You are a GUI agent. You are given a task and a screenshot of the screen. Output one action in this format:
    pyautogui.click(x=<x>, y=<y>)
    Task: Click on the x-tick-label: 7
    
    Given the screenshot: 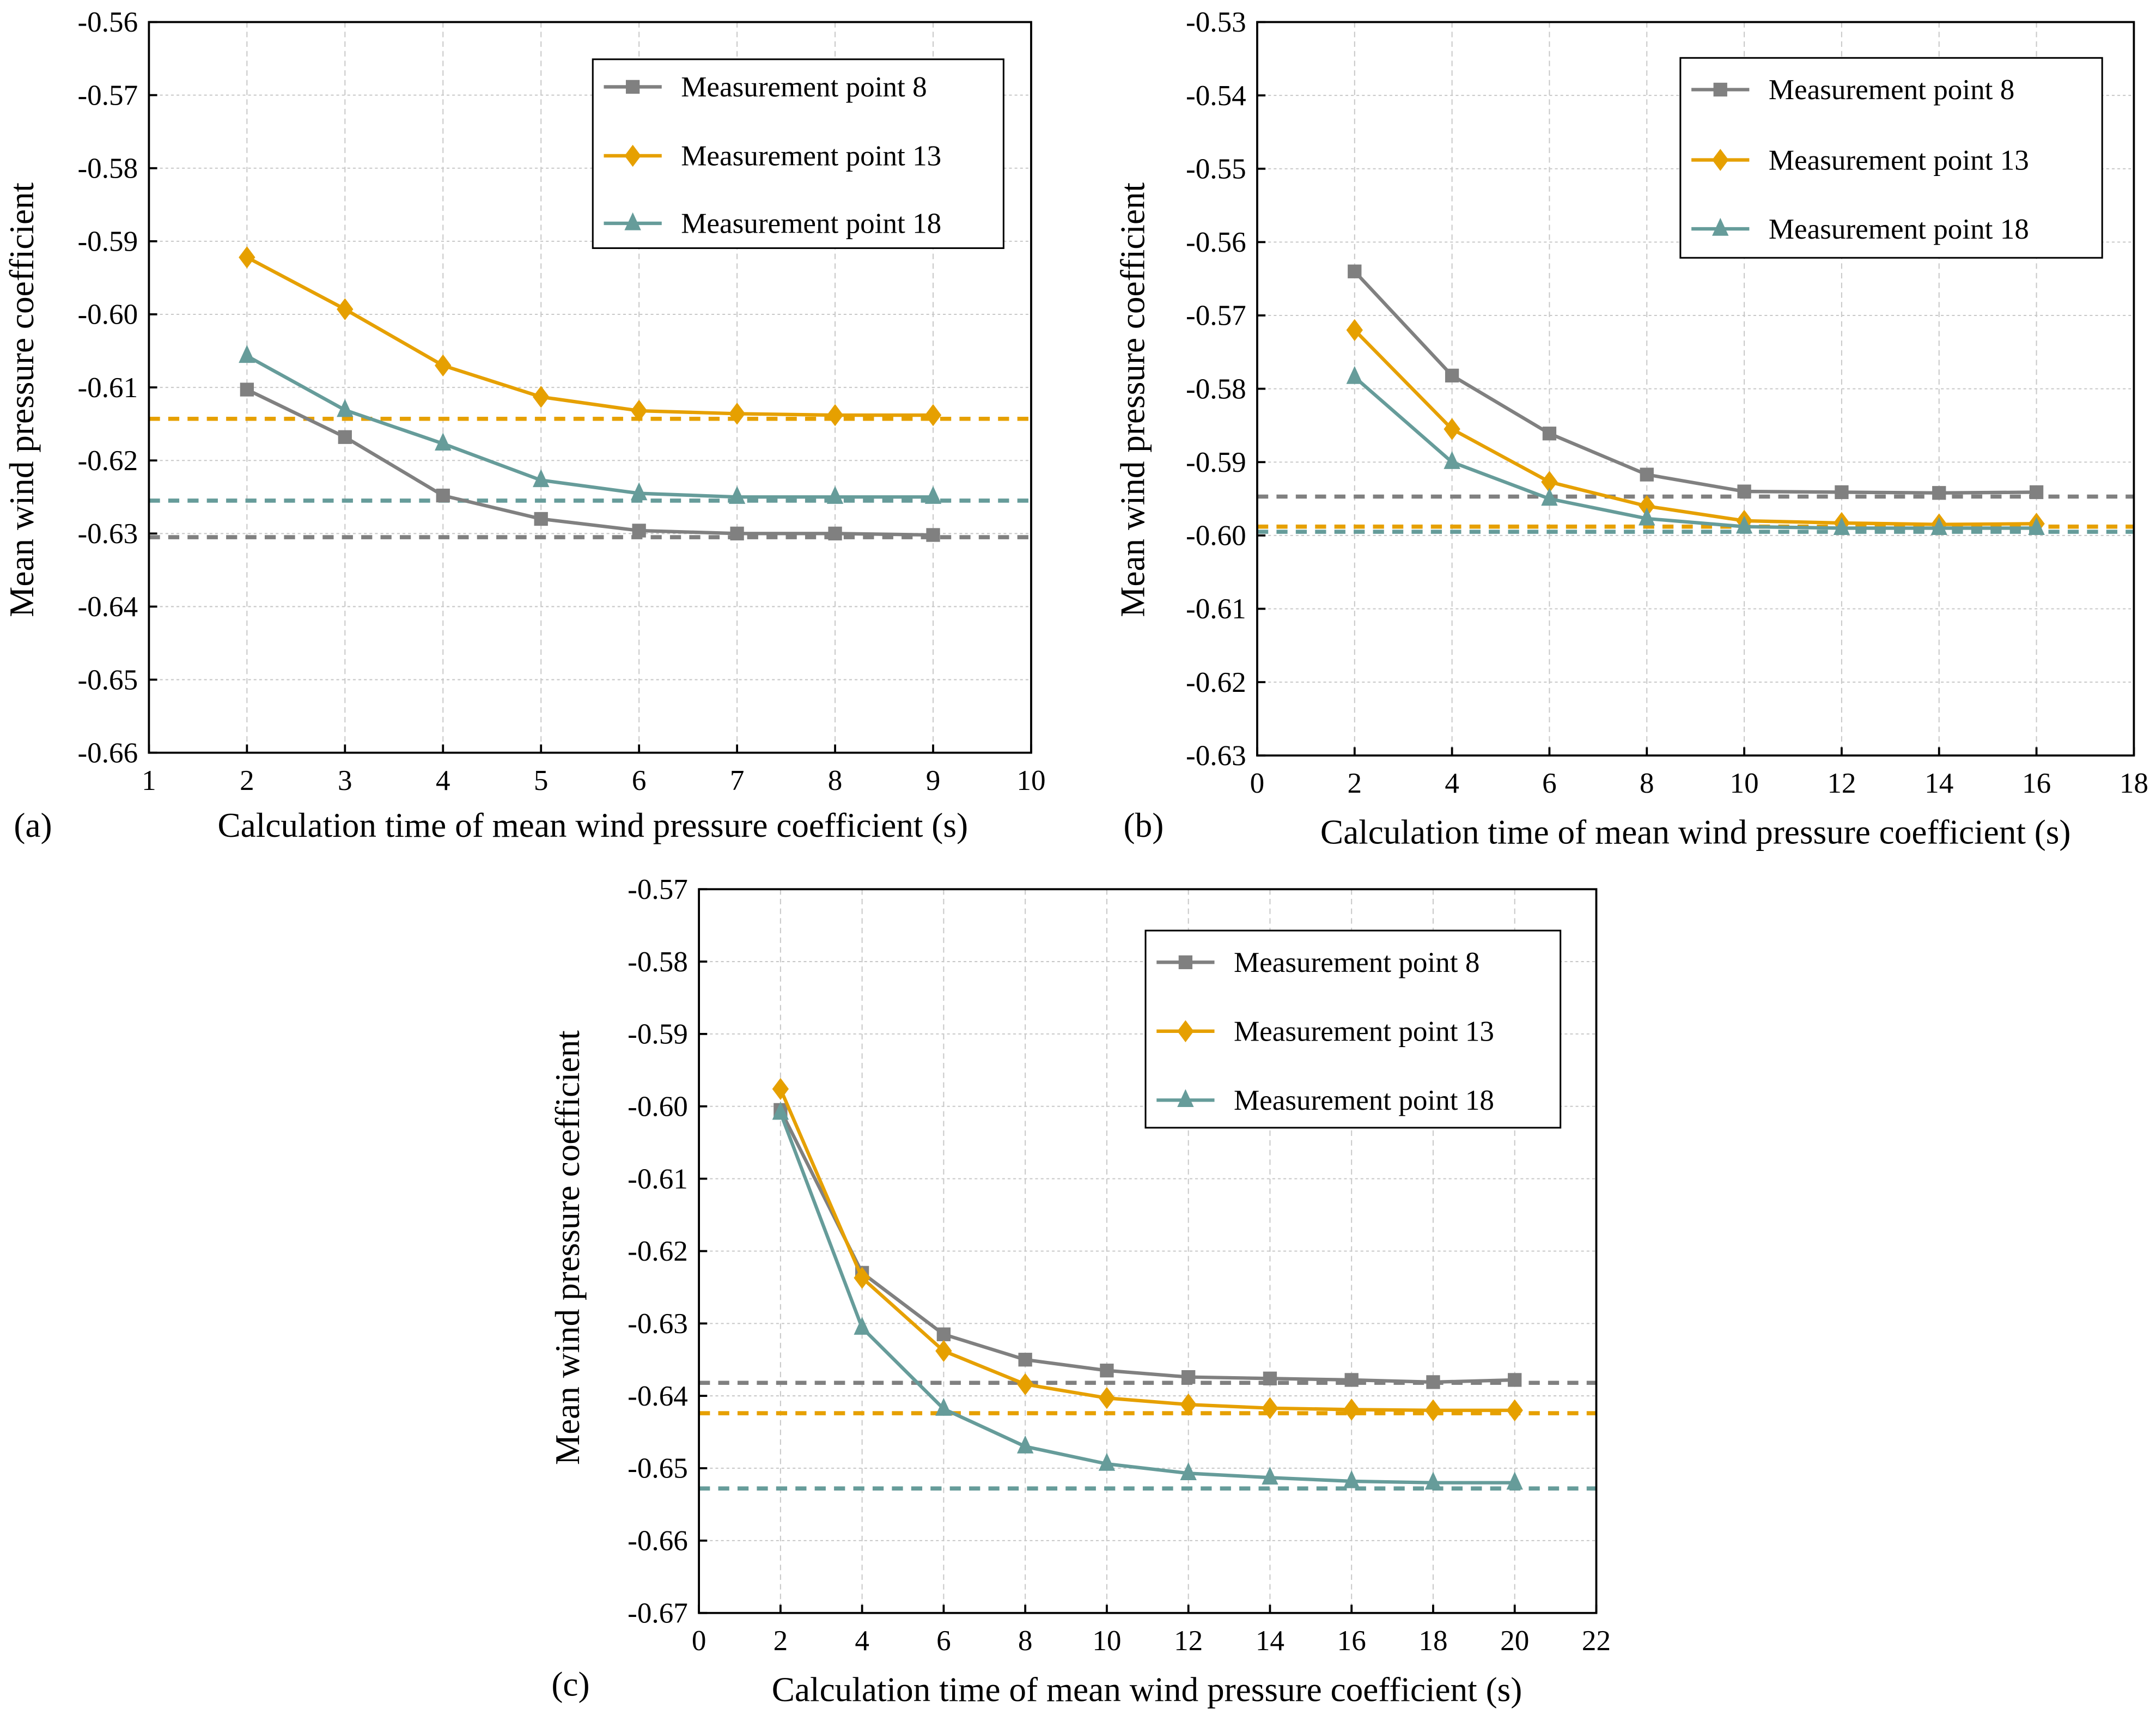 What is the action you would take?
    pyautogui.click(x=738, y=780)
    